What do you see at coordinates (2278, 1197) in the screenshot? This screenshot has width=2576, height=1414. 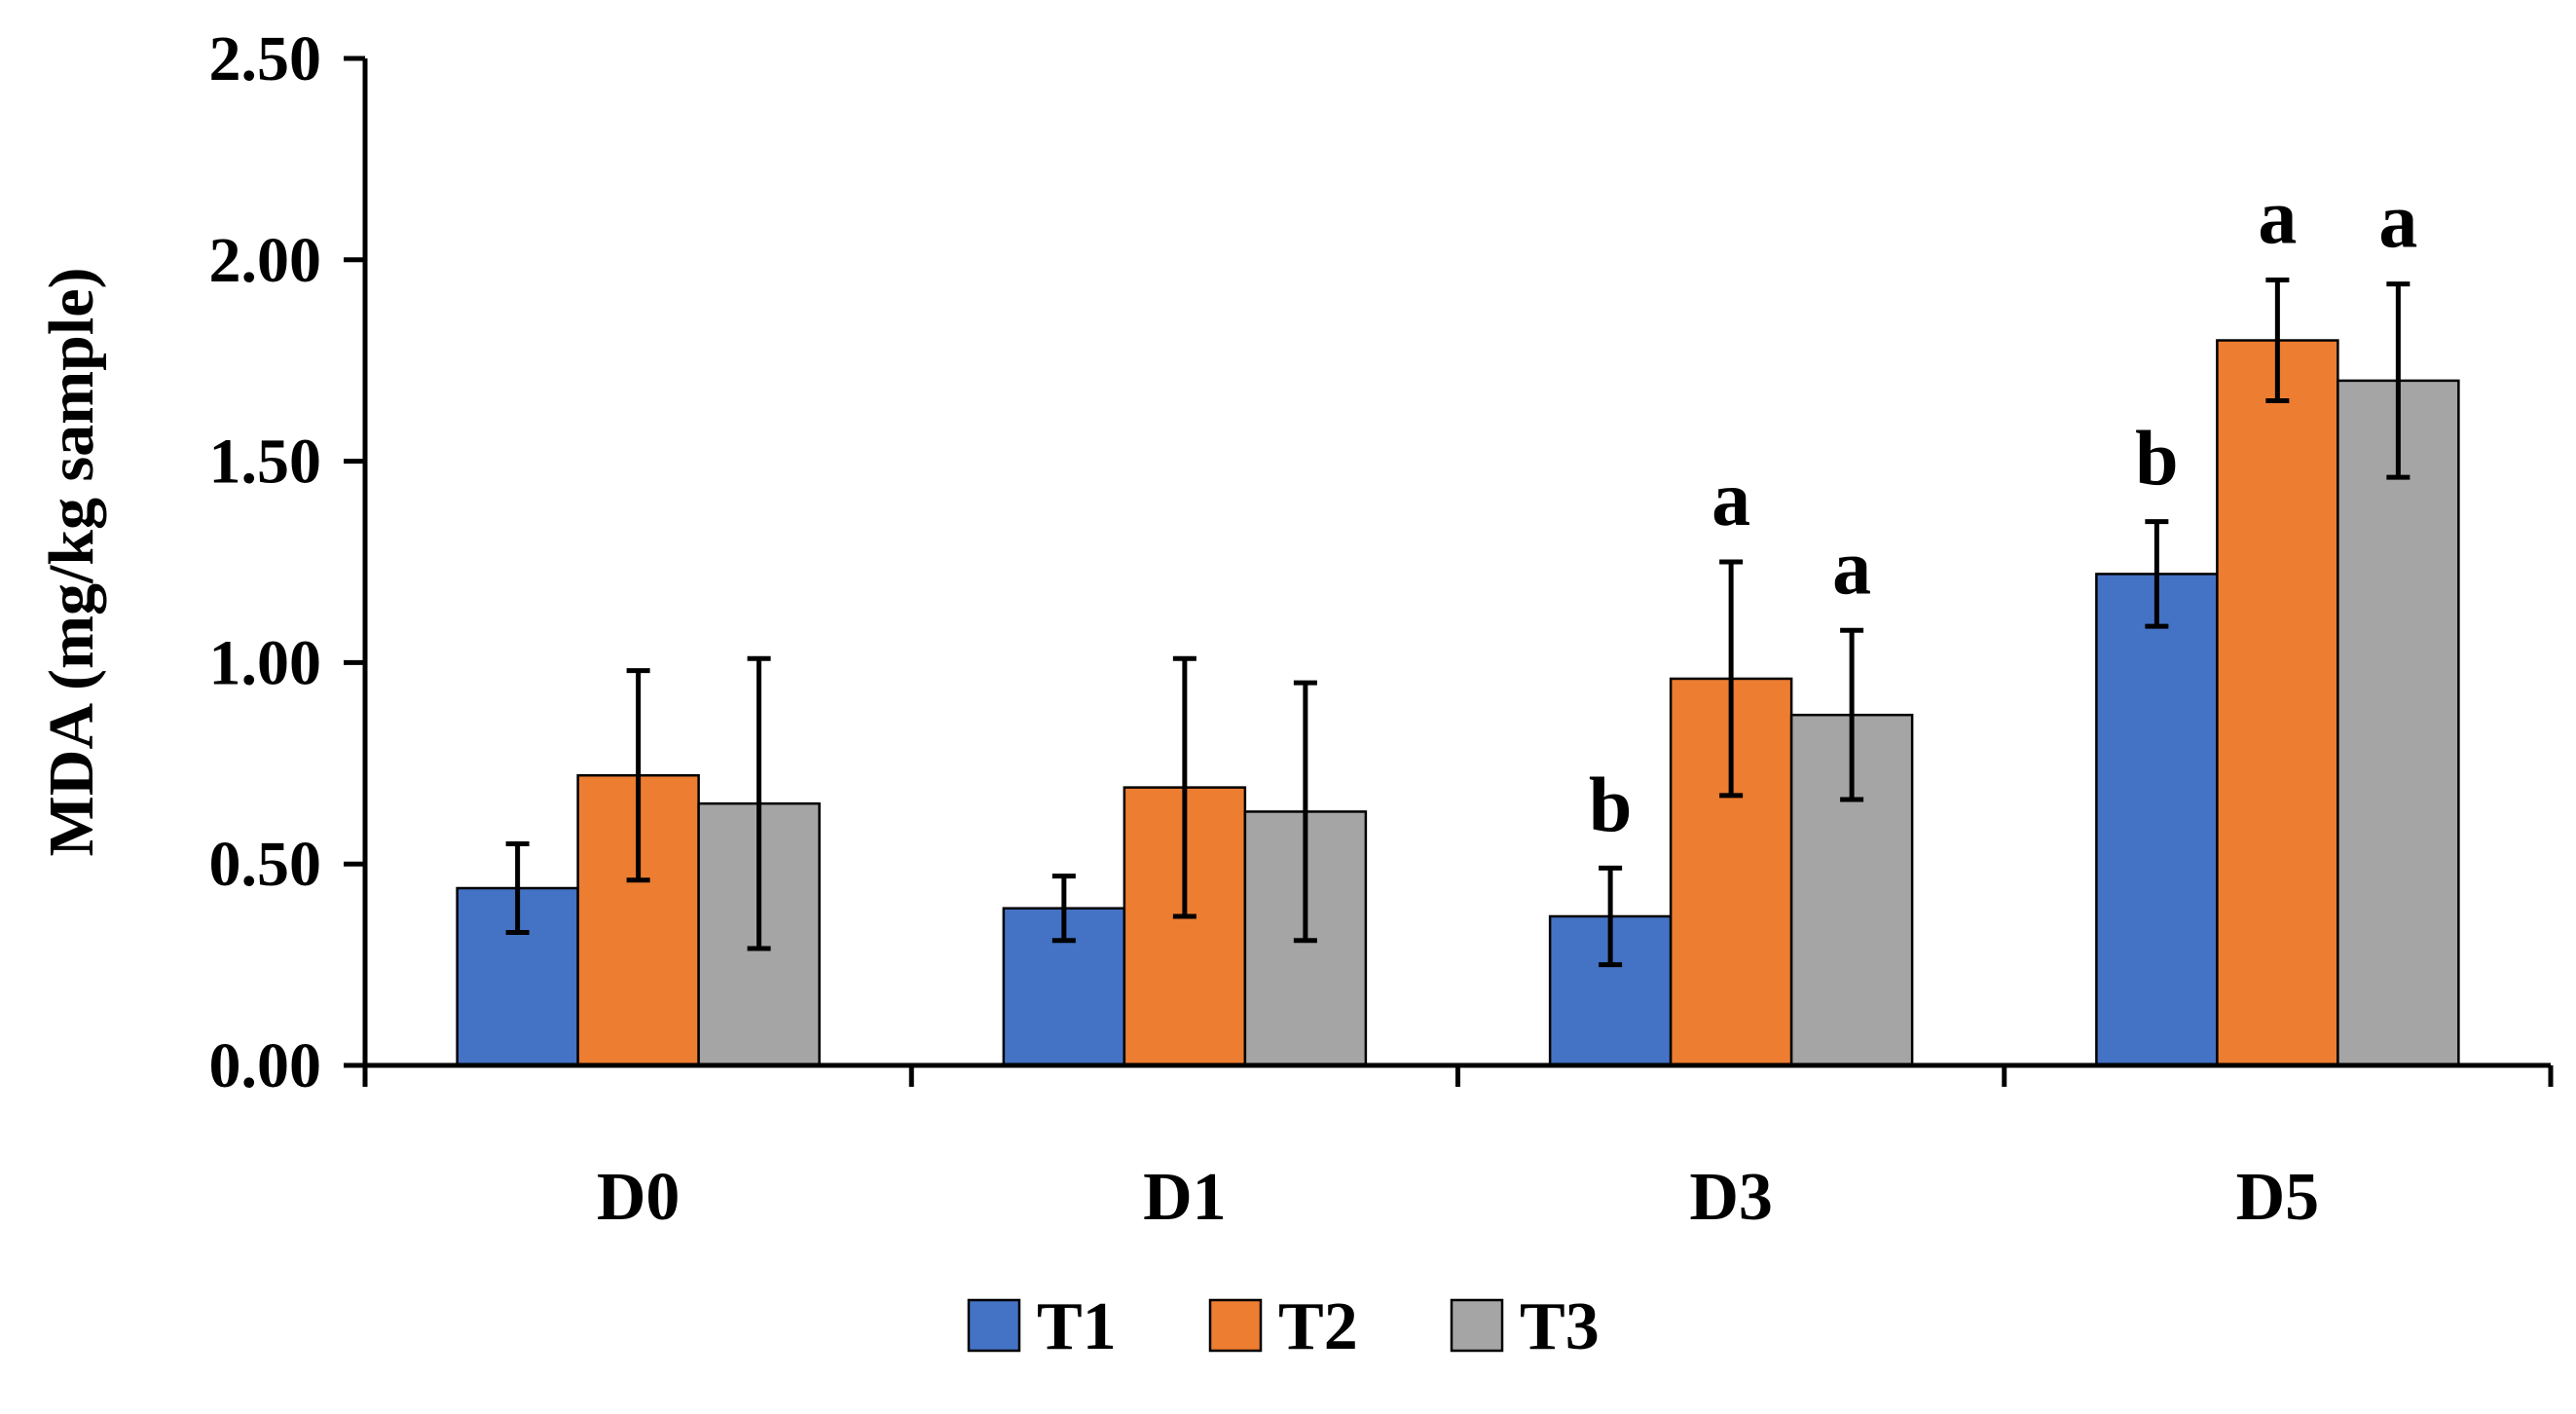 I see `x-tick-label-d5: D5` at bounding box center [2278, 1197].